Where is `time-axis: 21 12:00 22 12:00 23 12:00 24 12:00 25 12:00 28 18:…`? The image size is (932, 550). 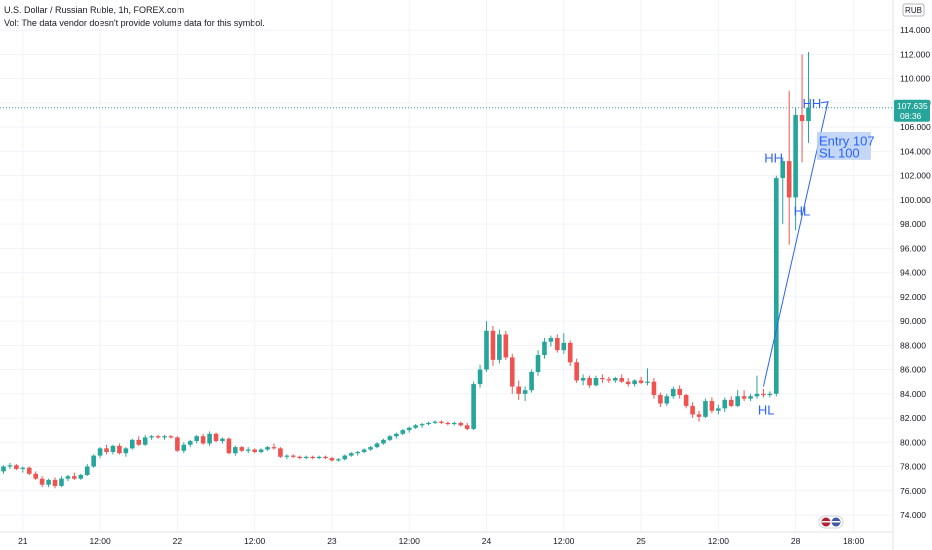 time-axis: 21 12:00 22 12:00 23 12:00 24 12:00 25 12:00 28 18:… is located at coordinates (446, 538).